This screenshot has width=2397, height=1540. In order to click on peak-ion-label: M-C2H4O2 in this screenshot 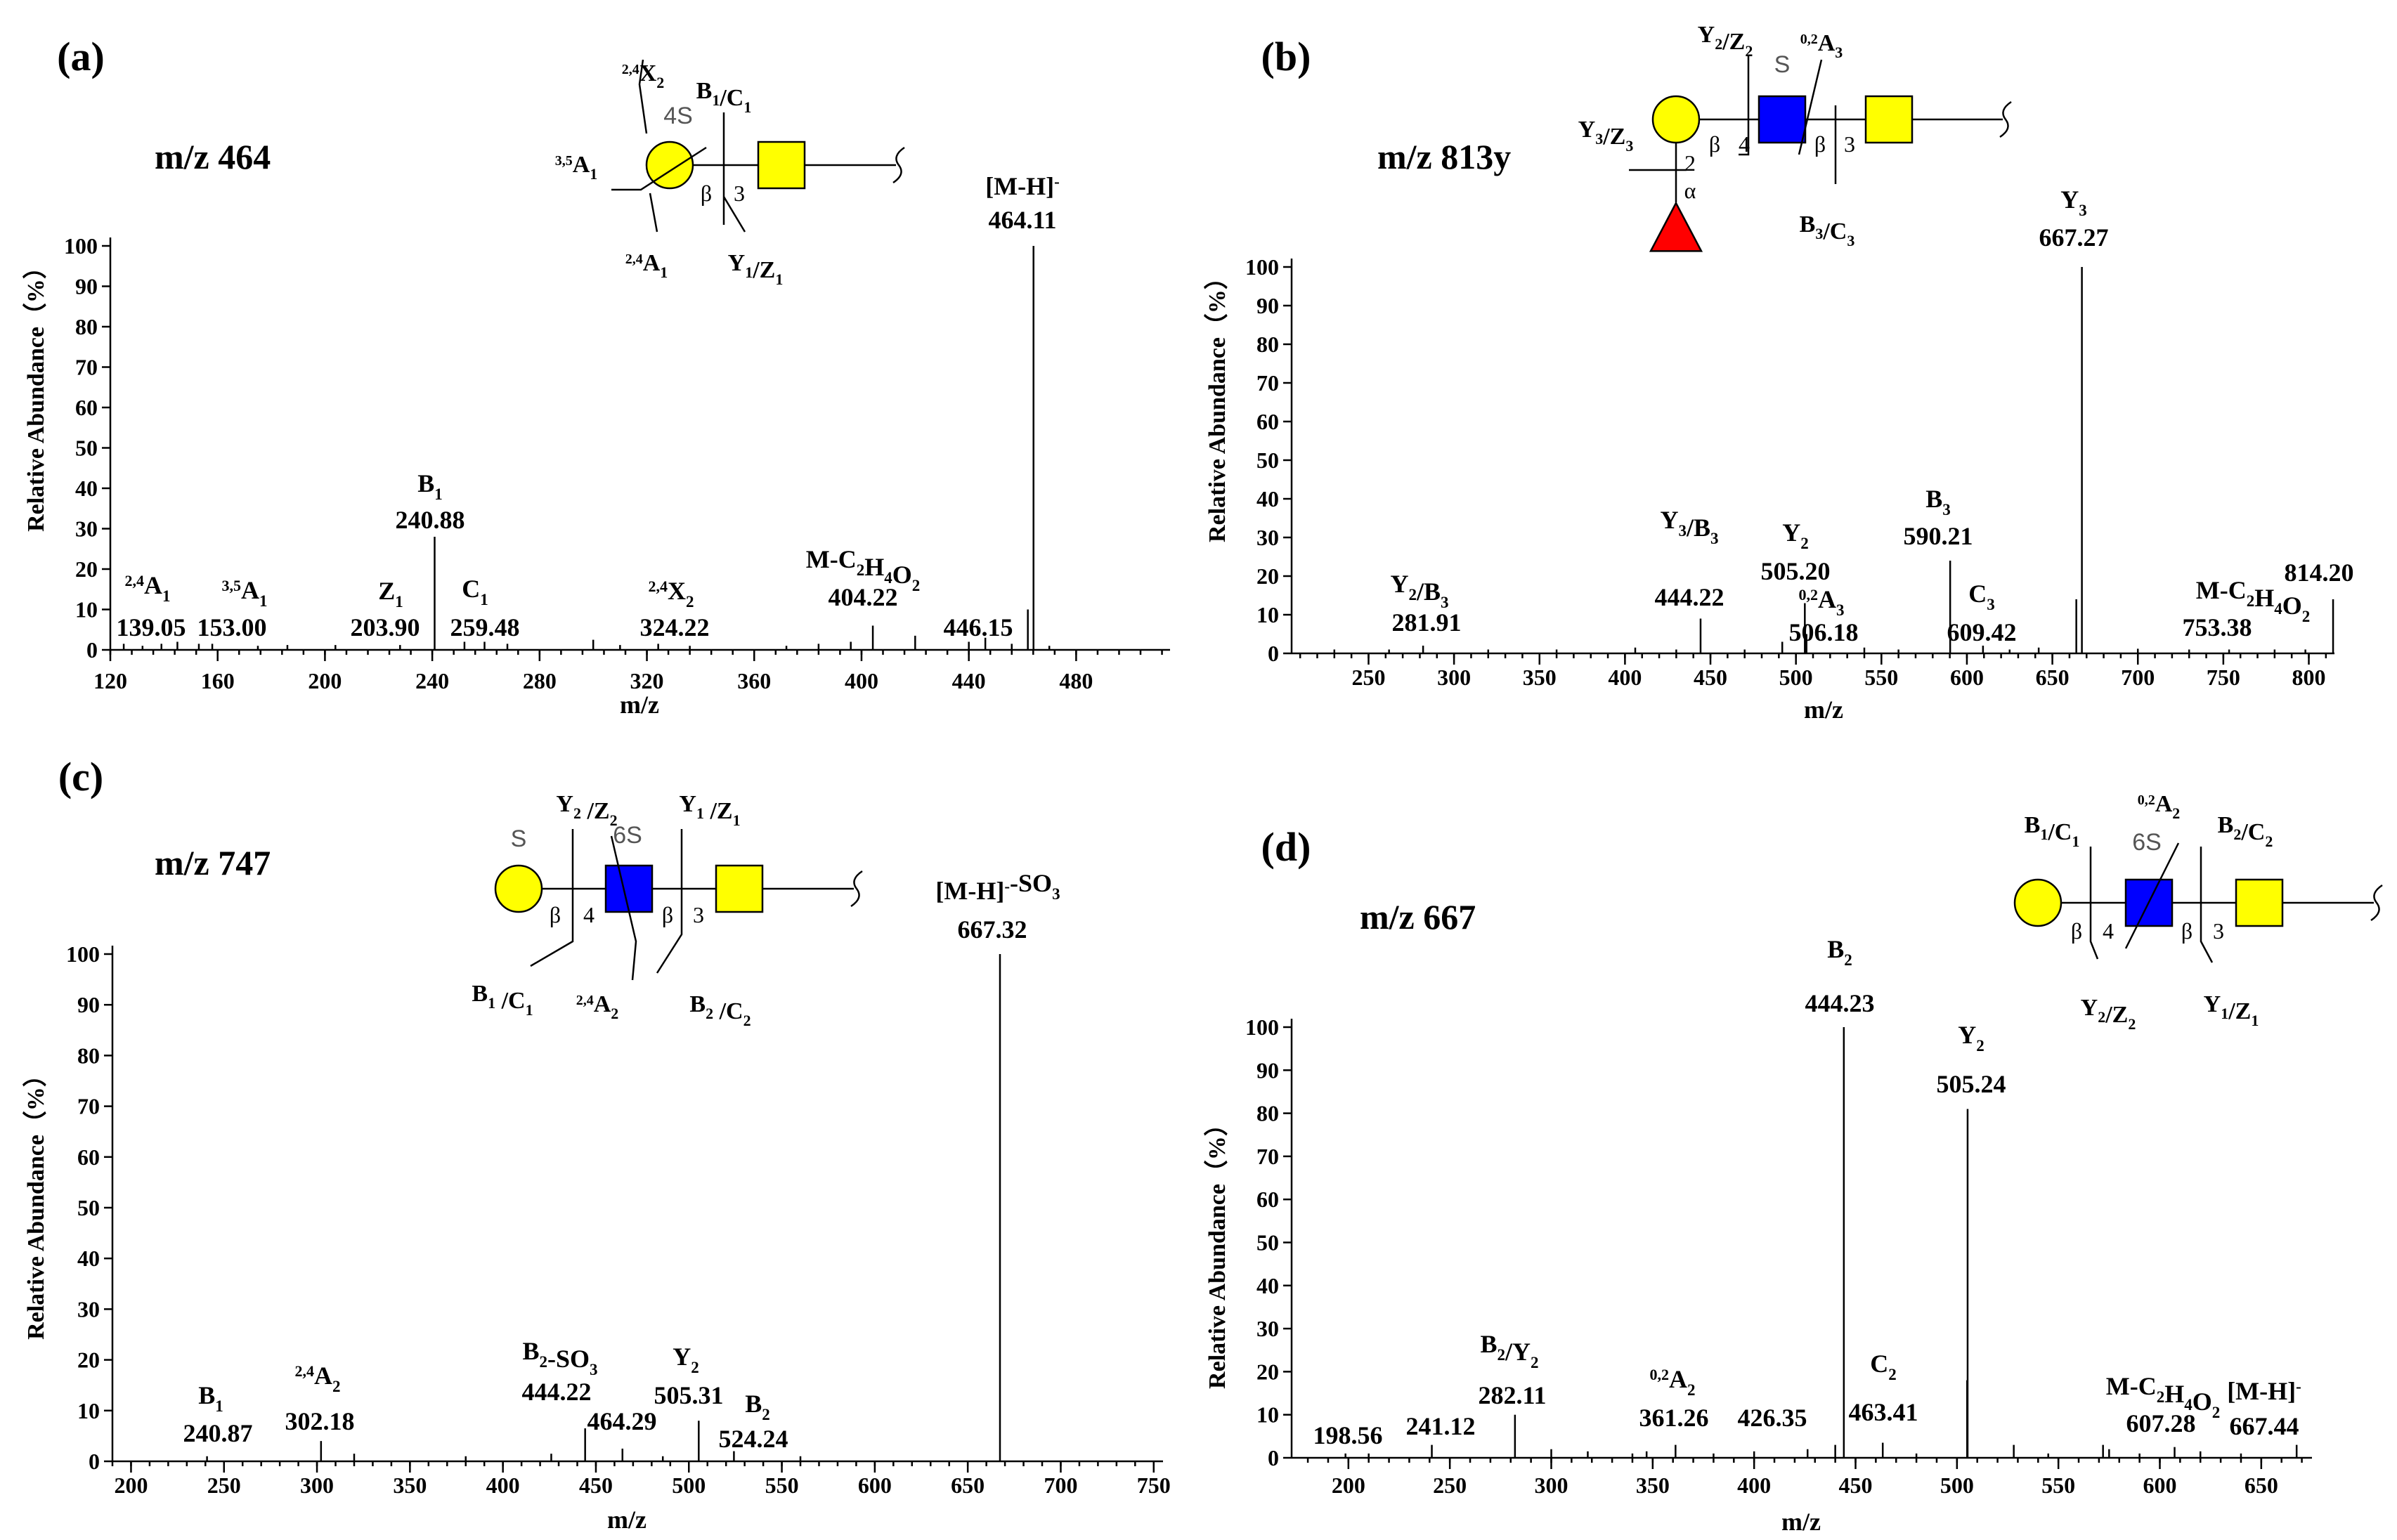, I will do `click(2164, 1396)`.